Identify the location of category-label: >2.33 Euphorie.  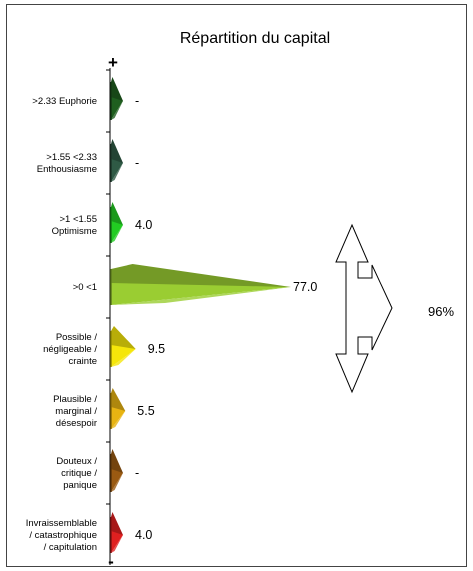
(64, 101).